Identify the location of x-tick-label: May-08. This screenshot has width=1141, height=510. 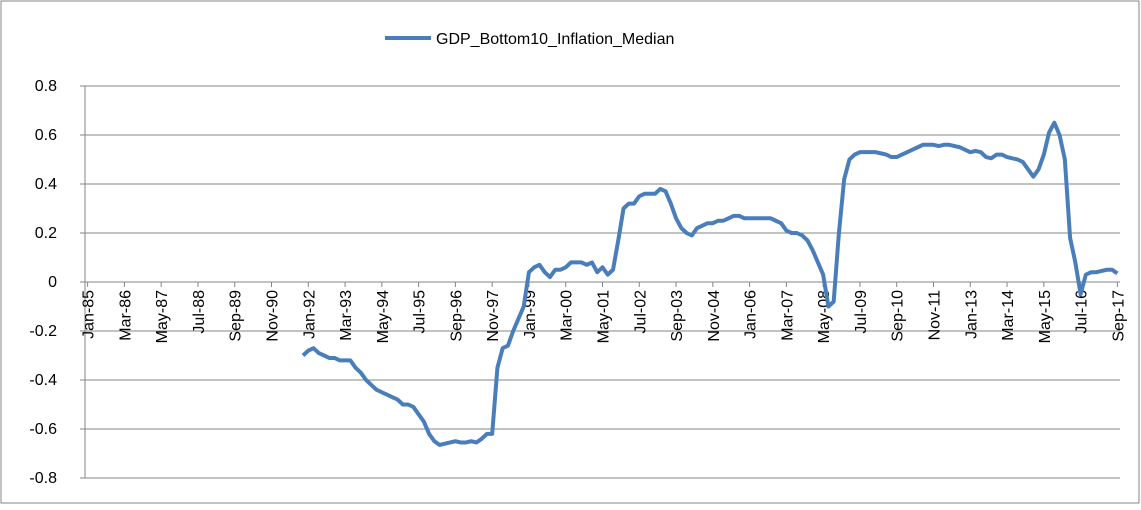
(824, 316).